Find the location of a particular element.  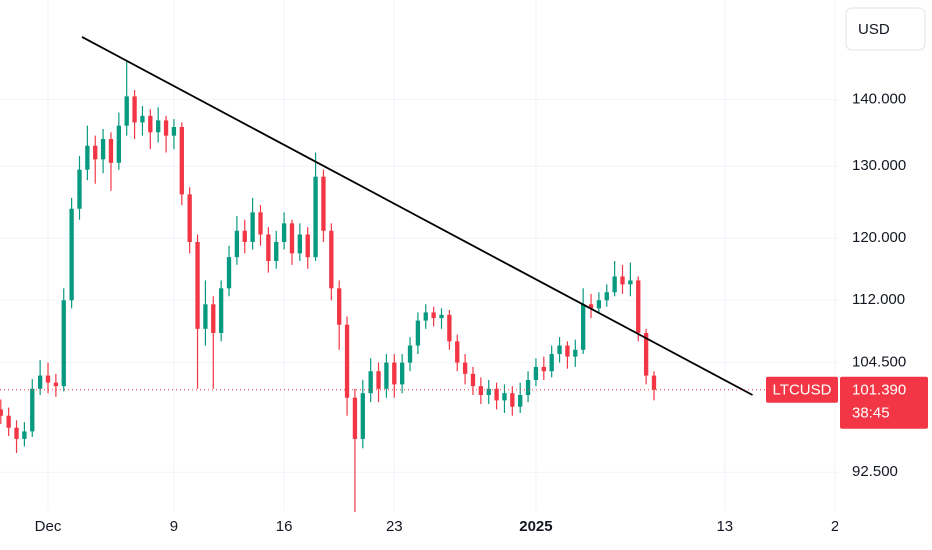

x-tick-label: 2 is located at coordinates (835, 526).